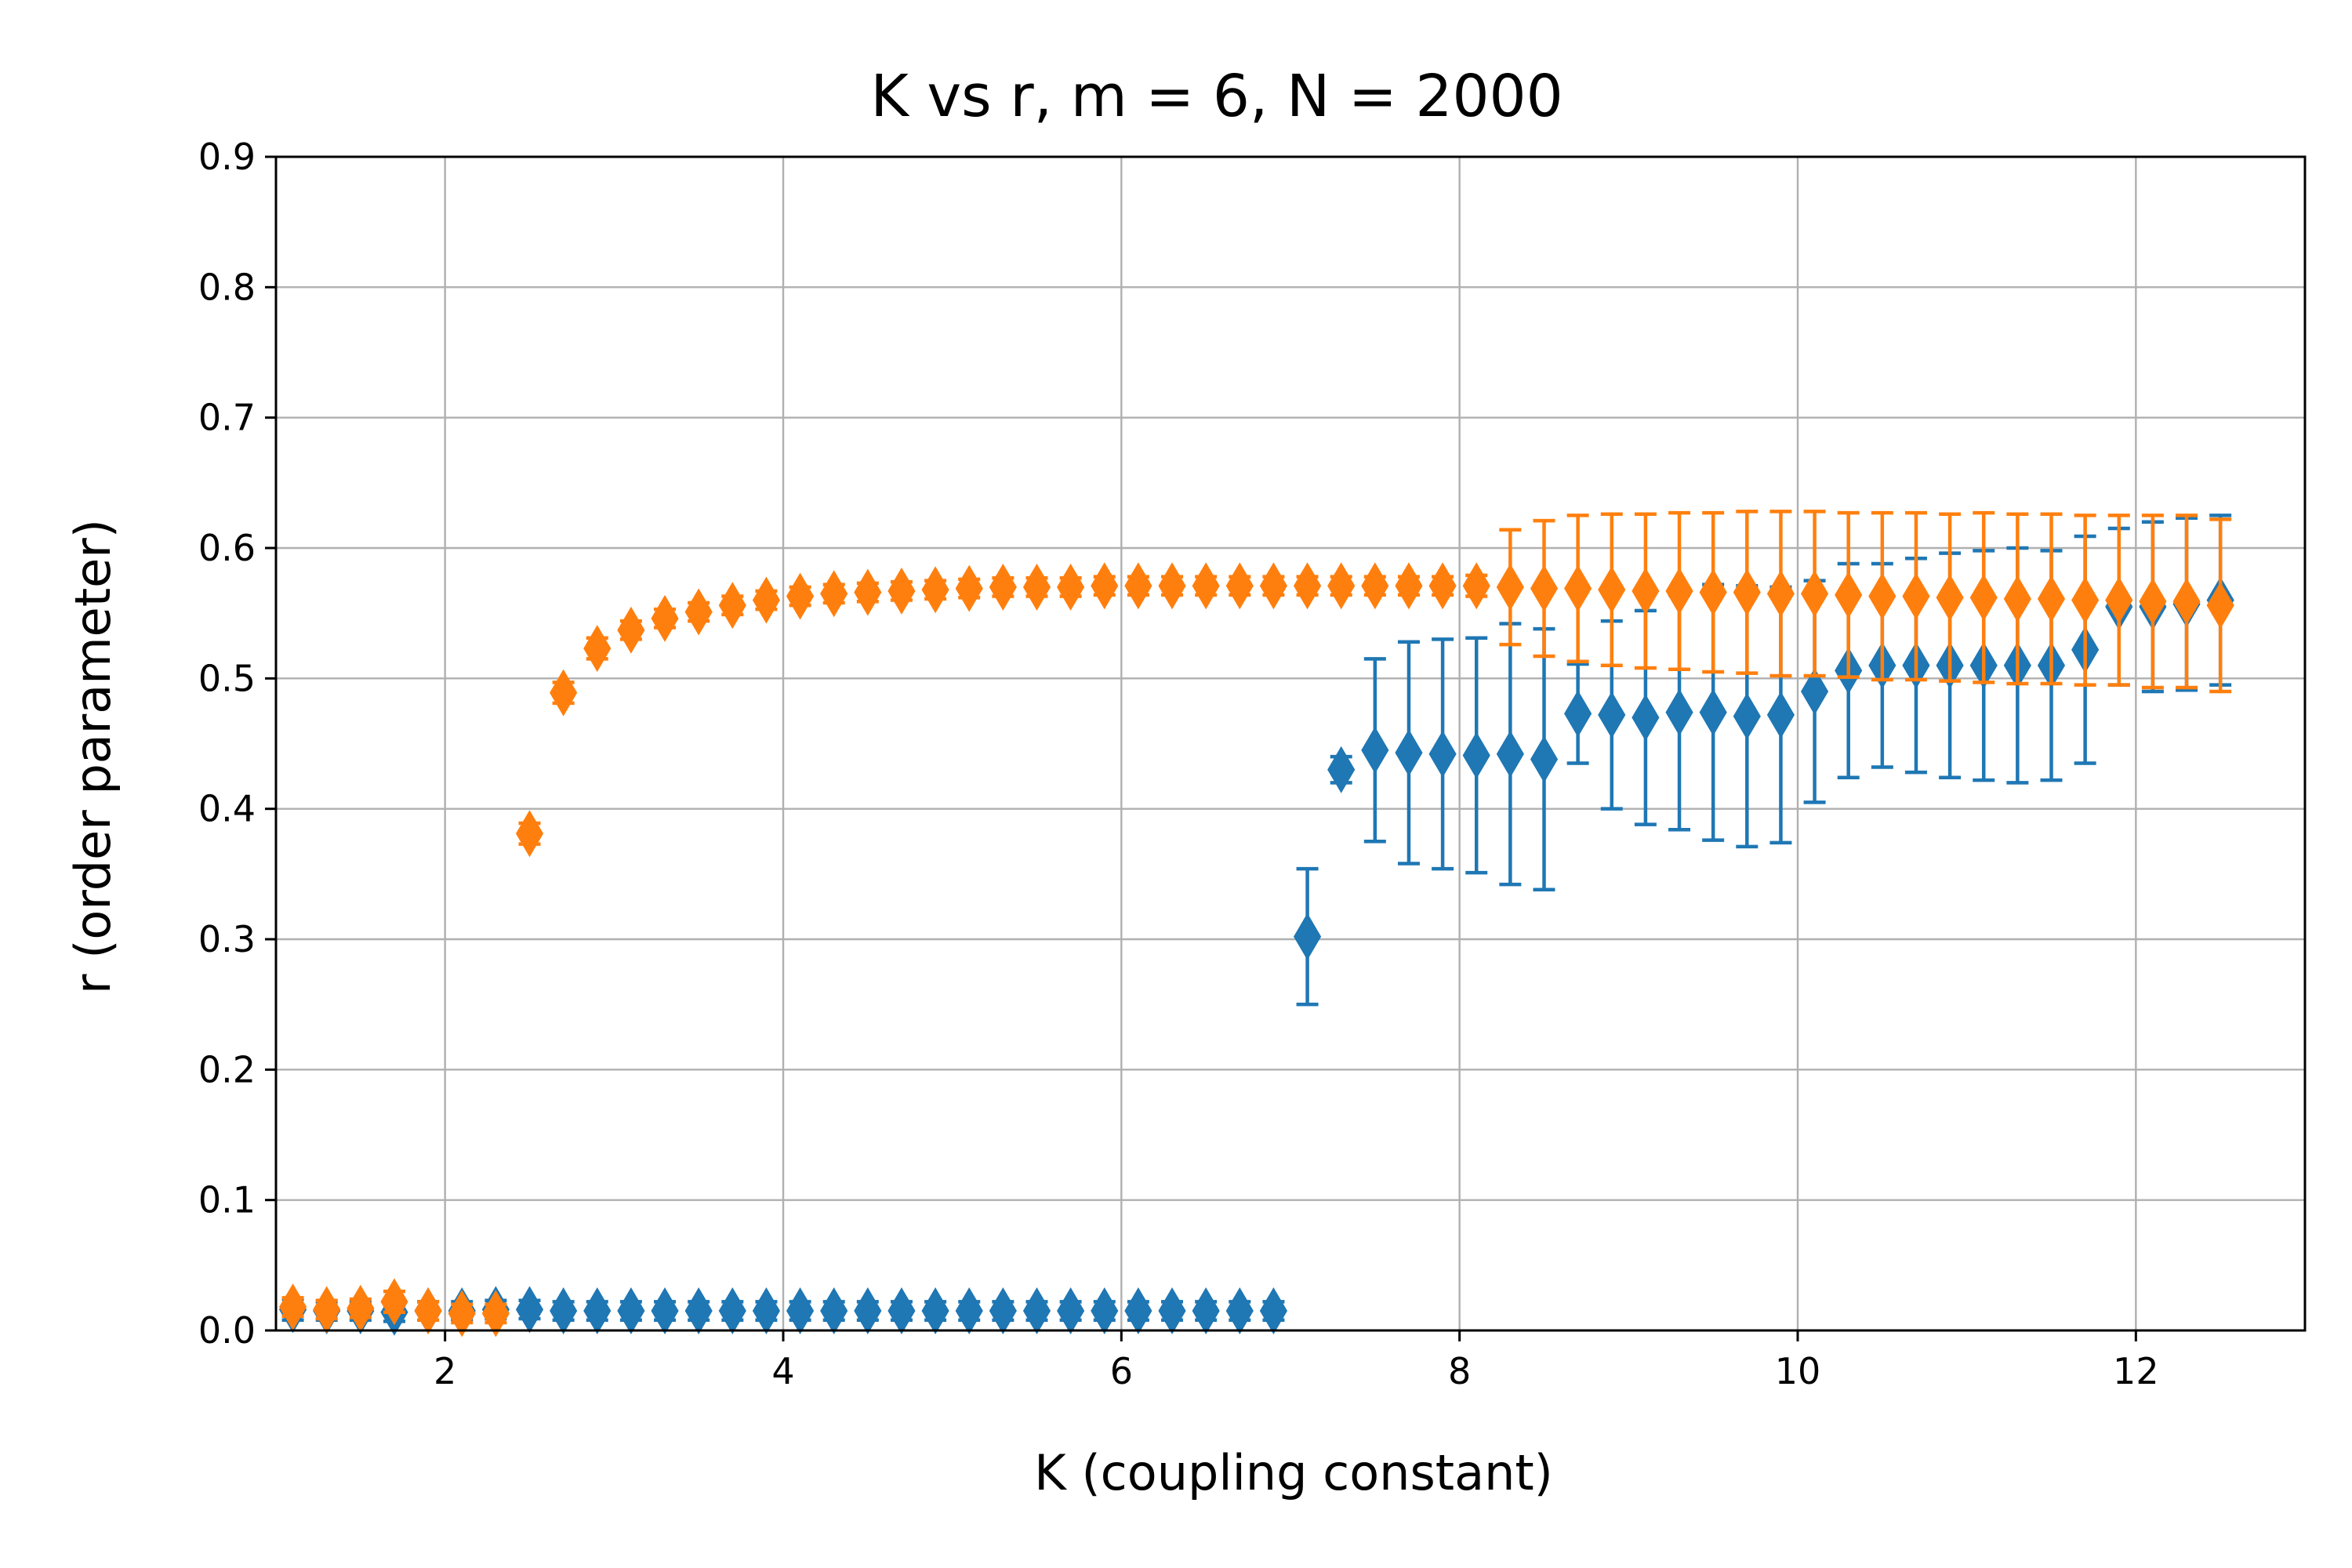 The image size is (2352, 1568). What do you see at coordinates (93, 756) in the screenshot?
I see `y-axis-label: r (order parameter)` at bounding box center [93, 756].